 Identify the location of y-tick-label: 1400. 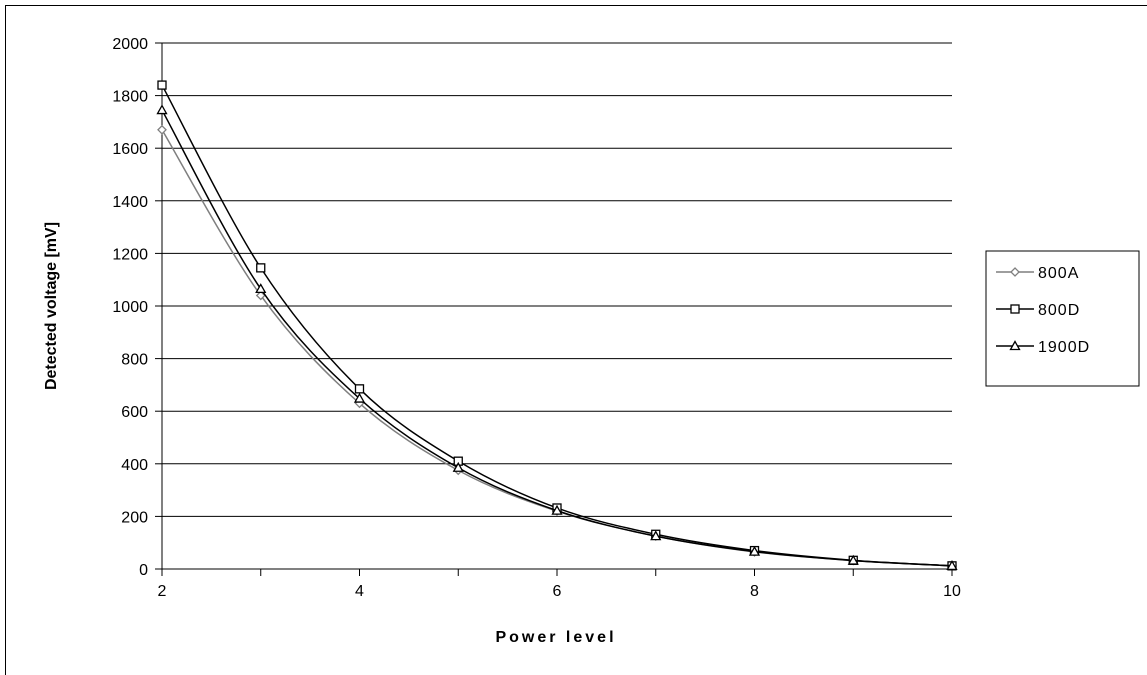
(130, 202).